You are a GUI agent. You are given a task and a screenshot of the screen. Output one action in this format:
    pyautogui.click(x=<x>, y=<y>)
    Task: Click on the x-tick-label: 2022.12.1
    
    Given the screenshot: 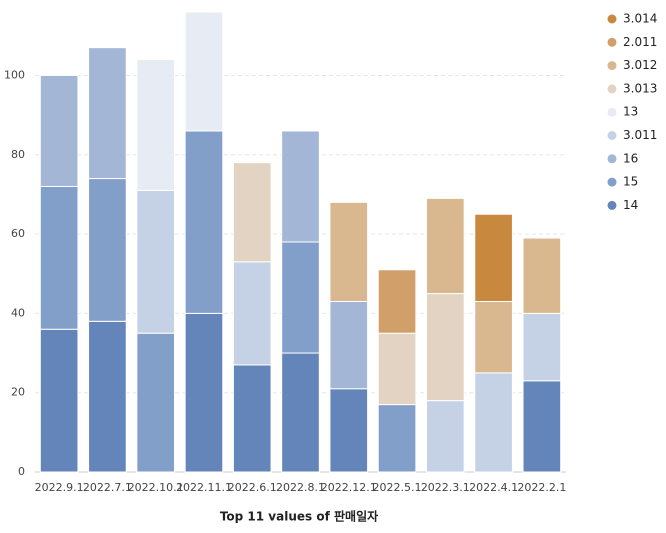 What is the action you would take?
    pyautogui.click(x=349, y=487)
    